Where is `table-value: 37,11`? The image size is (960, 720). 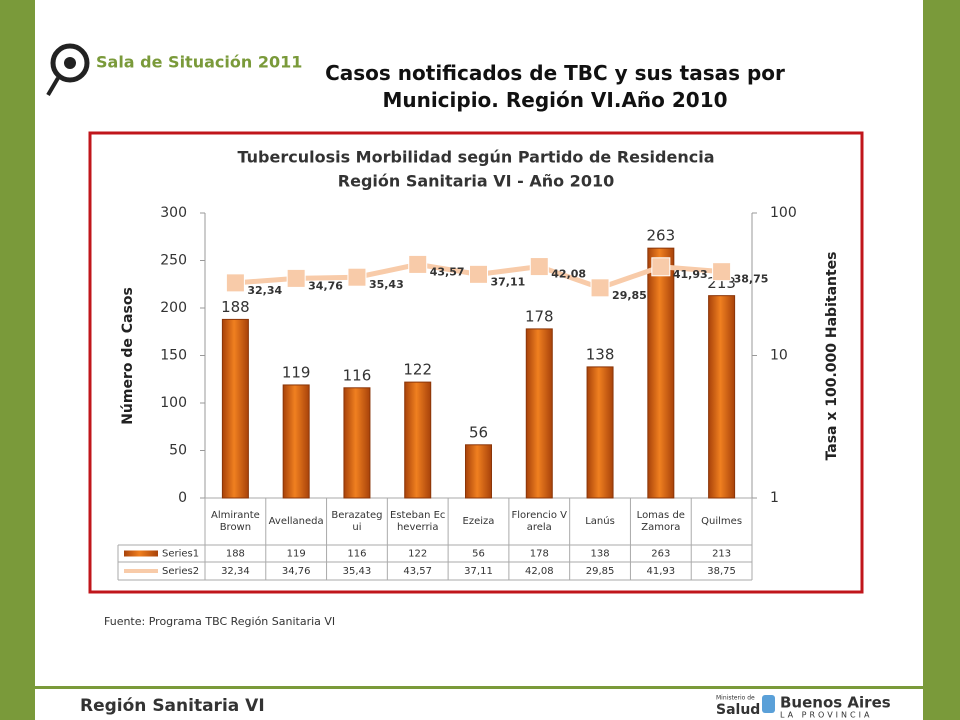
table-value: 37,11 is located at coordinates (478, 571).